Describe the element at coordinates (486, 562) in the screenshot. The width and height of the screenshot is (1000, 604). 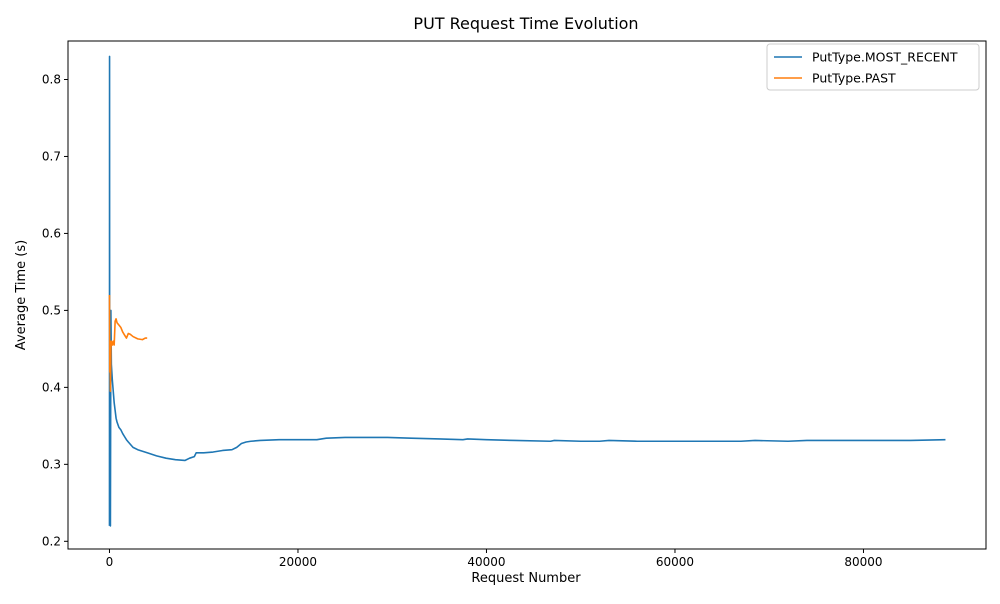
I see `x-tick-label: 40000` at that location.